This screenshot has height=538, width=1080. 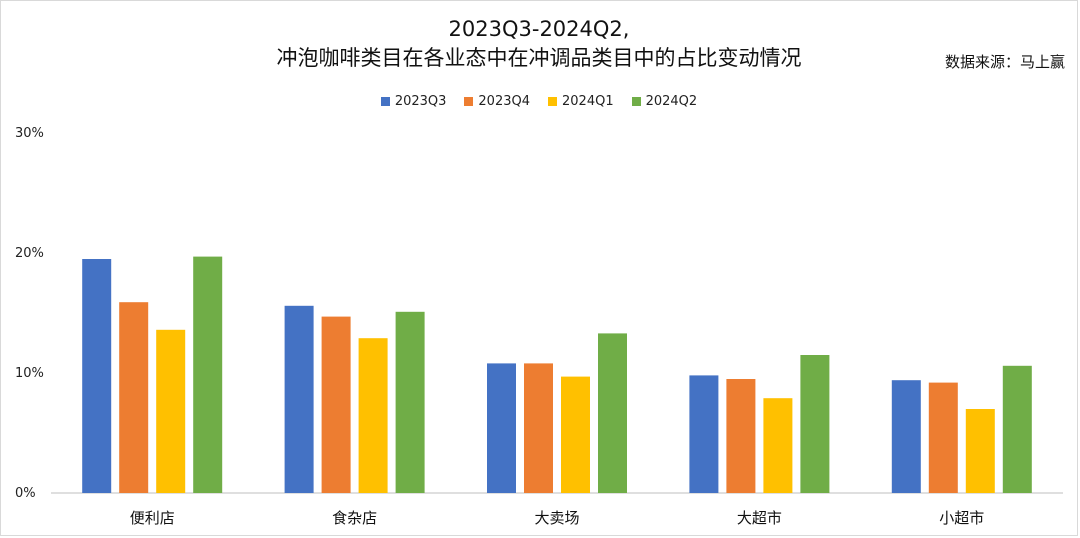 I want to click on bar-2023Q4-小超市, so click(x=943, y=437).